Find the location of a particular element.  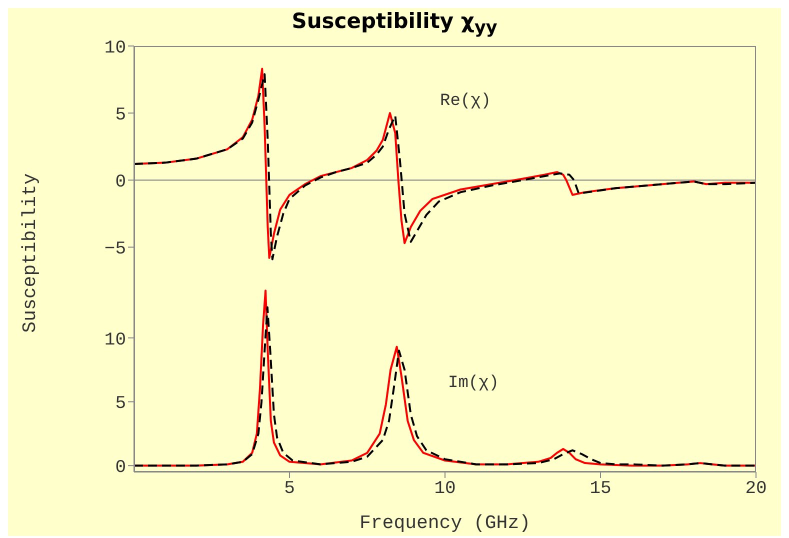

chart-title: Susceptibility χ$_{yy}$ is located at coordinates (394, 23).